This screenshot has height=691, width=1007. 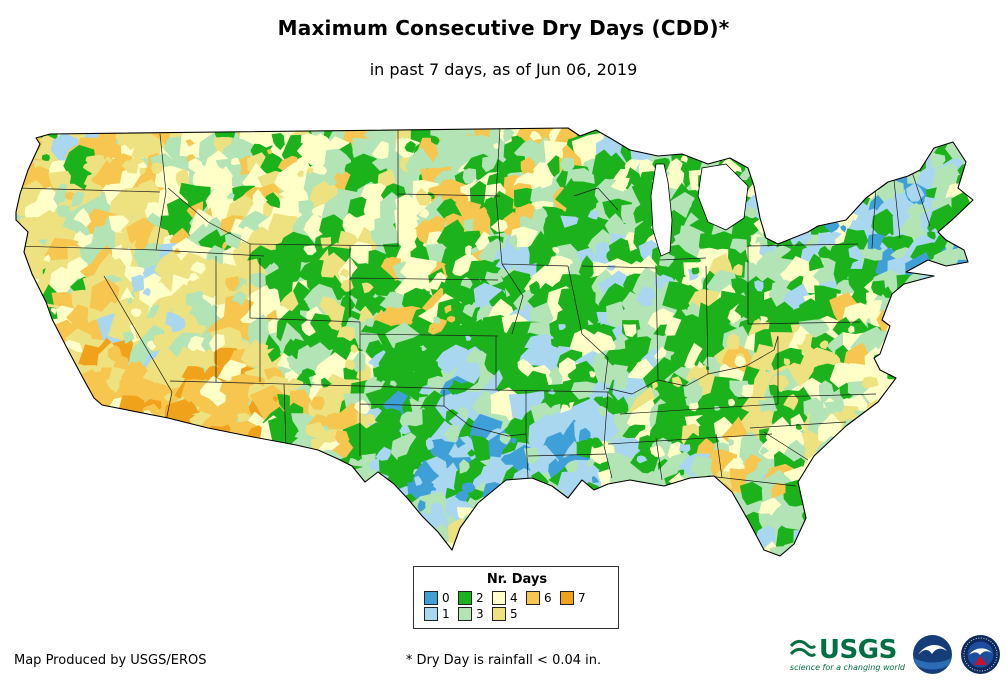 I want to click on usgs-wordmark: USGS, so click(x=857, y=650).